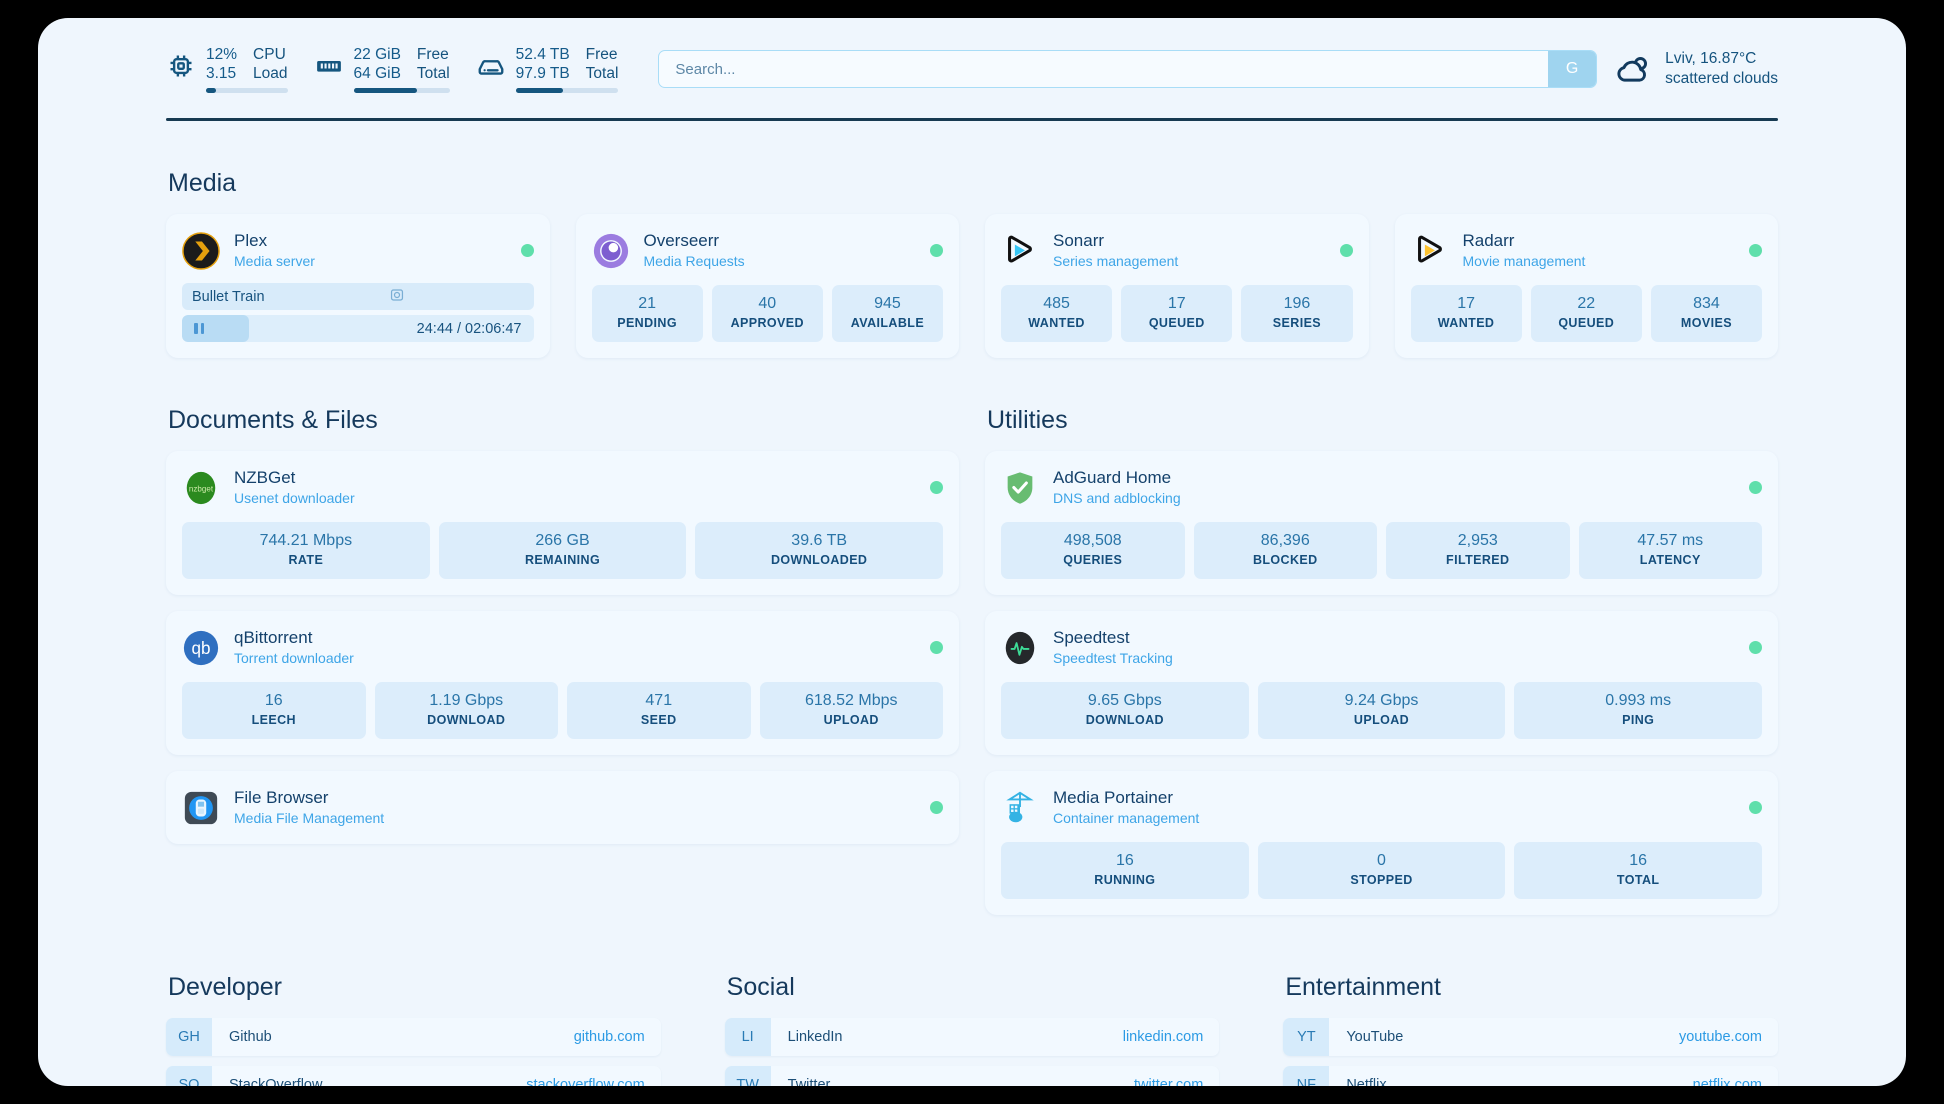 This screenshot has width=1944, height=1104. I want to click on bookmark-item: SO StackOverflow stackoverflow.com, so click(413, 1076).